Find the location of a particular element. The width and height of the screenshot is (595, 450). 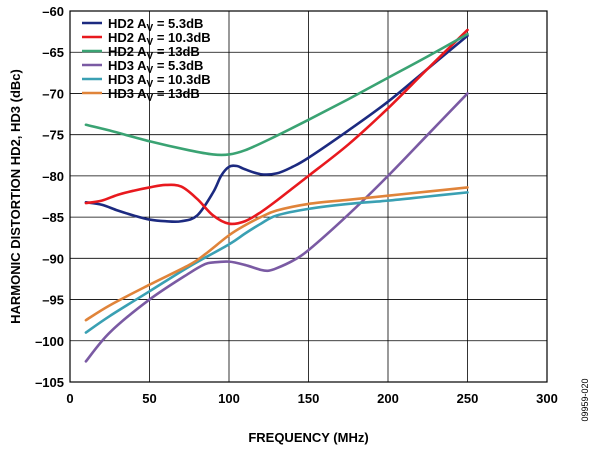

legend-entry: HD3 AV = 10.3dB is located at coordinates (159, 81).